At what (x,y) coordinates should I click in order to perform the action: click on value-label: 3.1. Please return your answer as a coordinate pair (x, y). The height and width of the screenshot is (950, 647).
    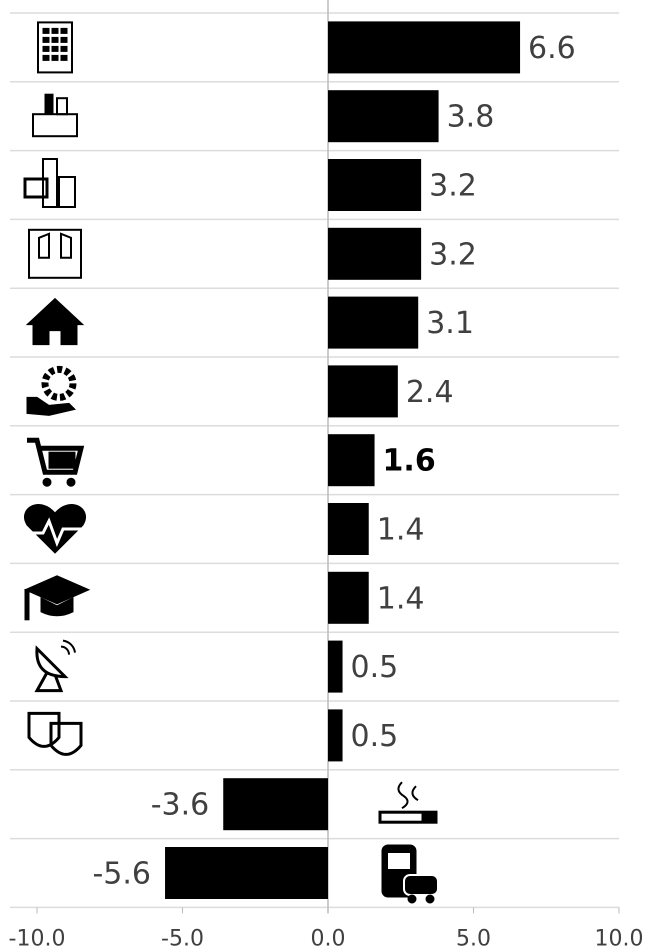
    Looking at the image, I should click on (450, 323).